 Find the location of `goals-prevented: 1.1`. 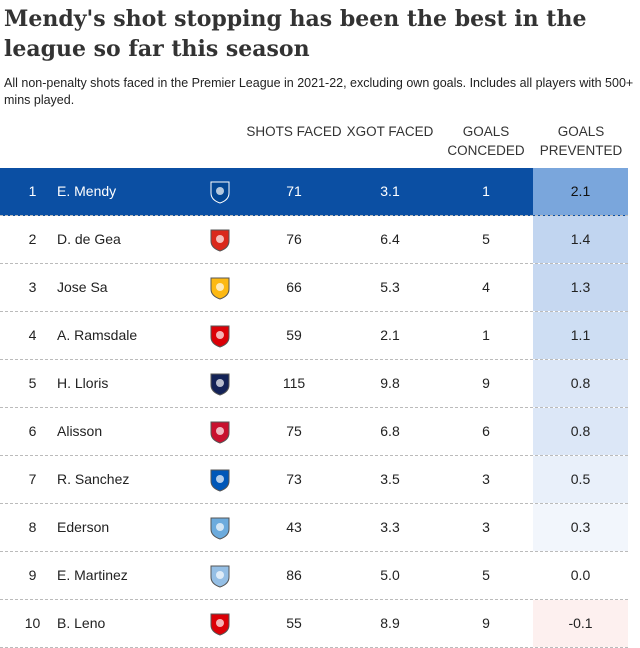

goals-prevented: 1.1 is located at coordinates (580, 335).